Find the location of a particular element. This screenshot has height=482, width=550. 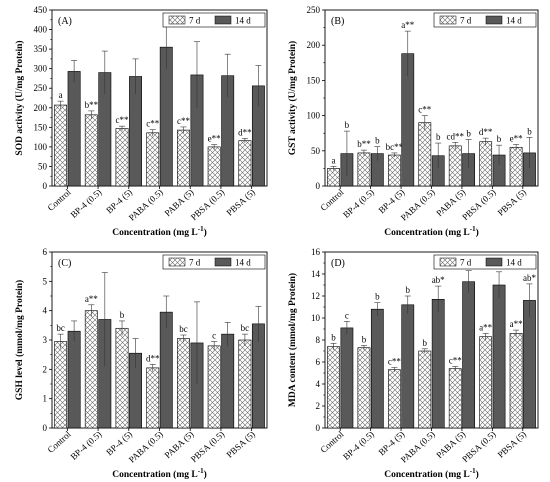

panel-1-significance-label: e** is located at coordinates (214, 139).